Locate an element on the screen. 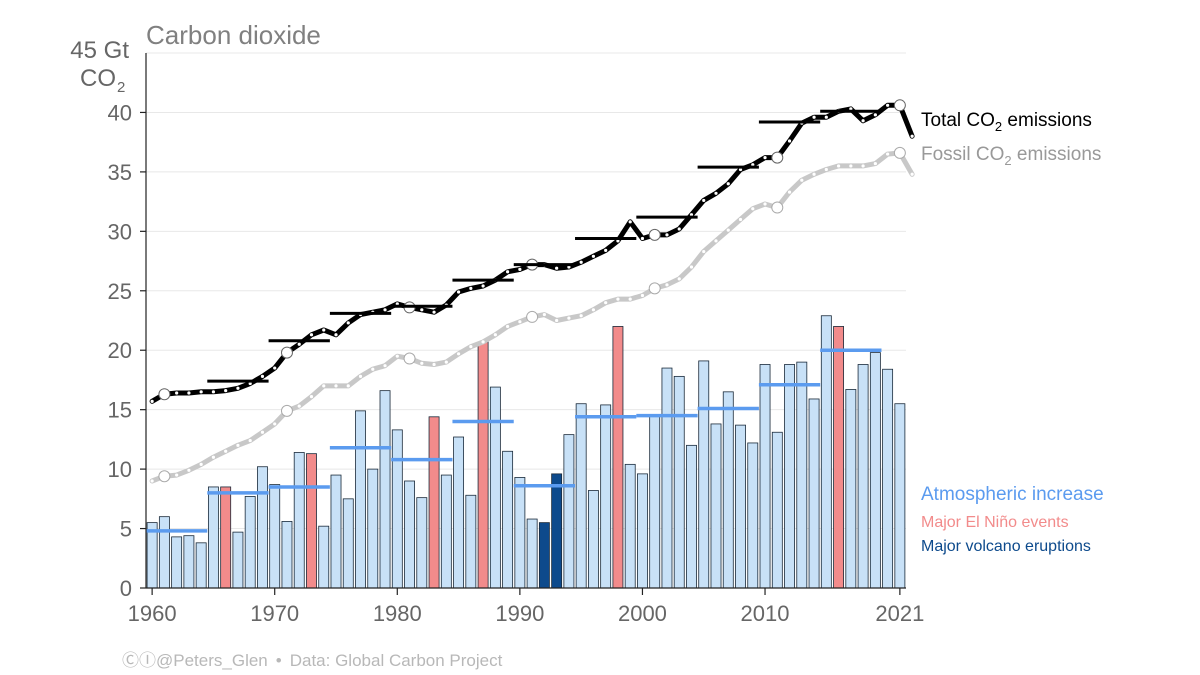  total-point-1995 is located at coordinates (593, 256).